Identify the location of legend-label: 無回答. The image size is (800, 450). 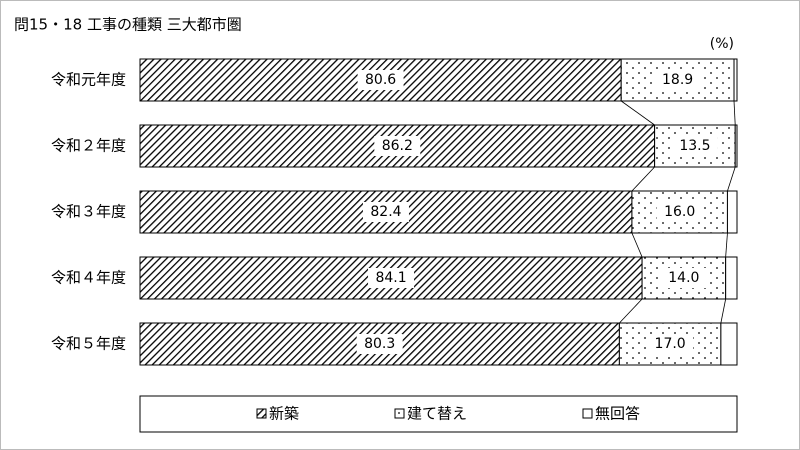
(617, 414).